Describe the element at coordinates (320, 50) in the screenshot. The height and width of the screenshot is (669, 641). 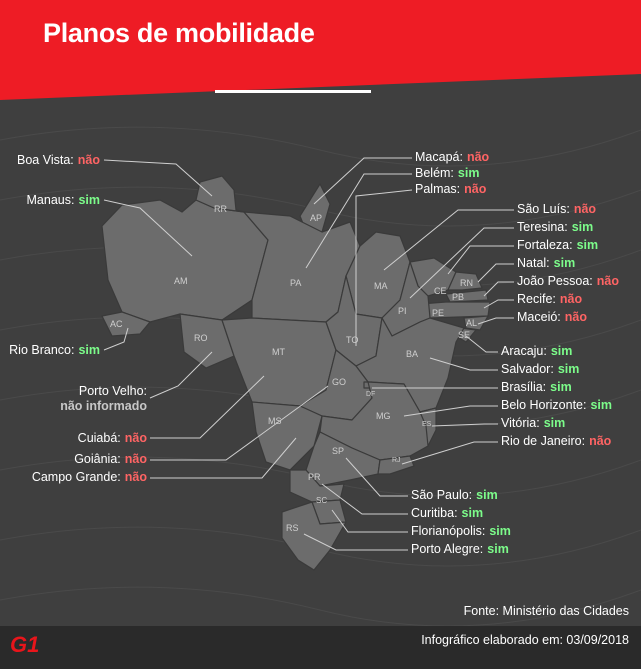
I see `title-banner` at that location.